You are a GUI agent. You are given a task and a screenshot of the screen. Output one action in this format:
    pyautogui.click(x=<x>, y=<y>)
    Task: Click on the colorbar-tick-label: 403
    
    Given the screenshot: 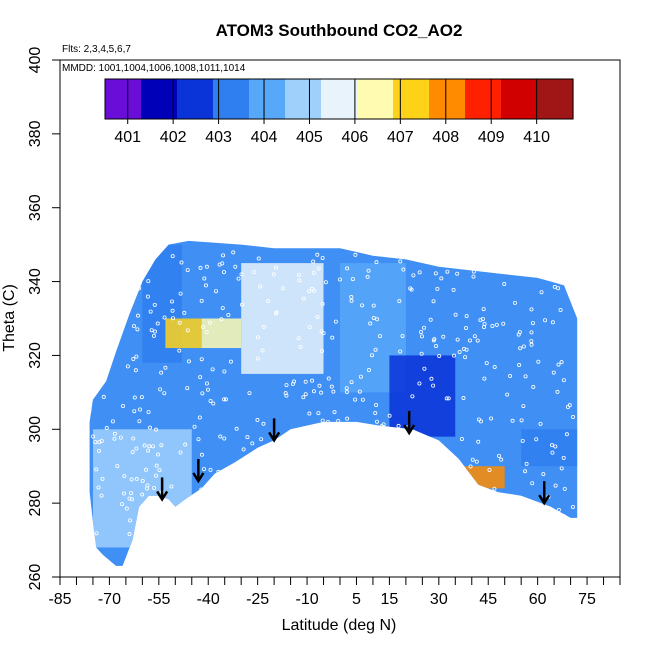 What is the action you would take?
    pyautogui.click(x=218, y=137)
    